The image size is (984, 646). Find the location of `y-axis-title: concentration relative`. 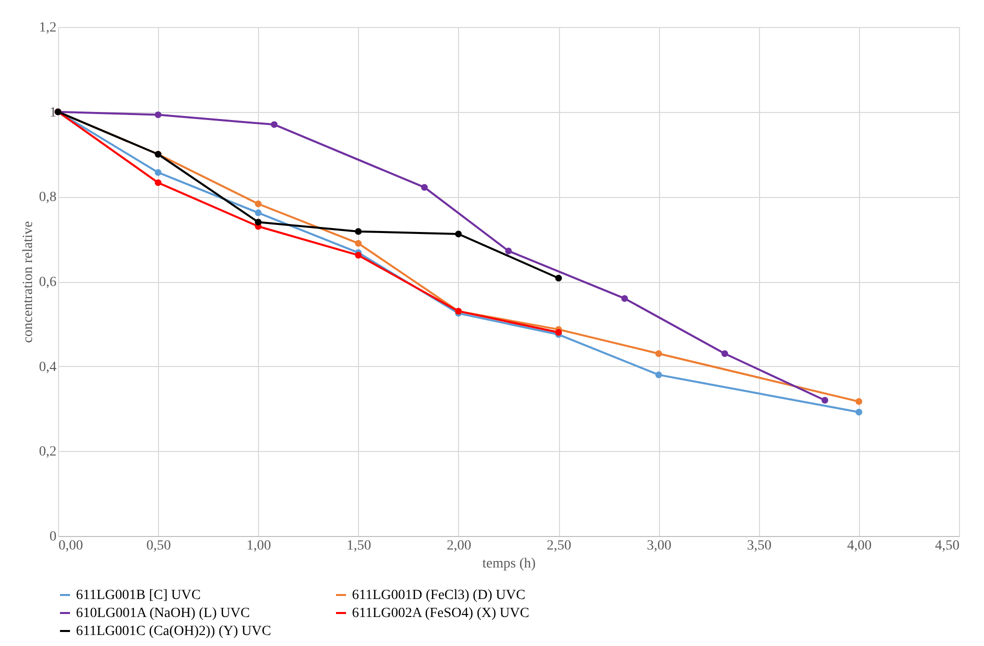

y-axis-title: concentration relative is located at coordinates (28, 282).